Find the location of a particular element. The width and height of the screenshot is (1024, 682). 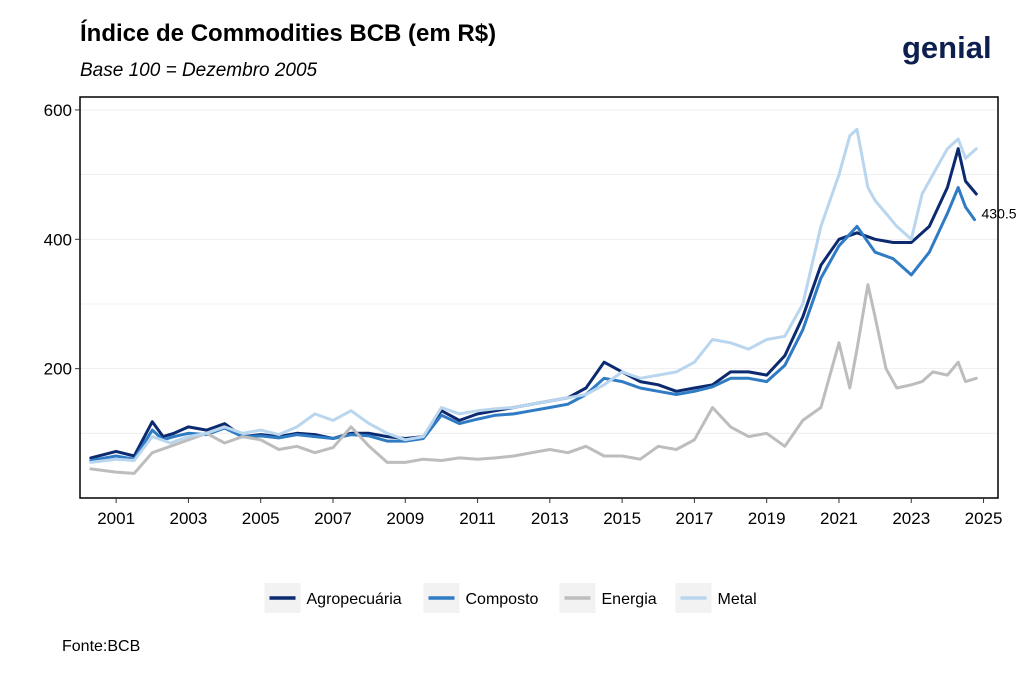

y-tick-label: 200 is located at coordinates (58, 369).